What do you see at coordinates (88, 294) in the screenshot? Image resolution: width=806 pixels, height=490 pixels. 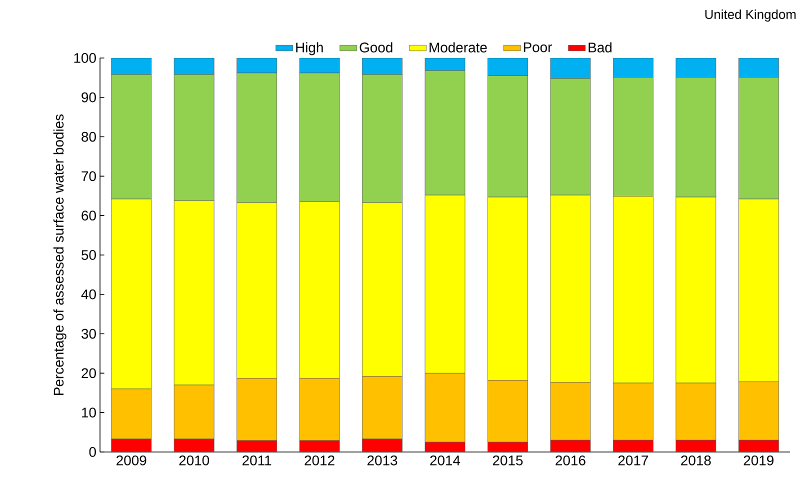 I see `y-tick-label: 40` at bounding box center [88, 294].